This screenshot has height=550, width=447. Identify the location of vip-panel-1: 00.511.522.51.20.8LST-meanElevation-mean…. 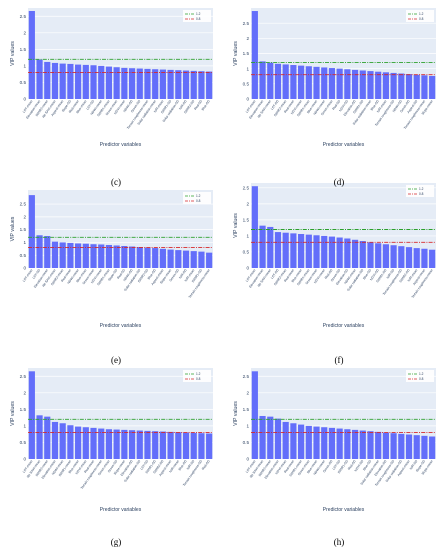
(334, 78).